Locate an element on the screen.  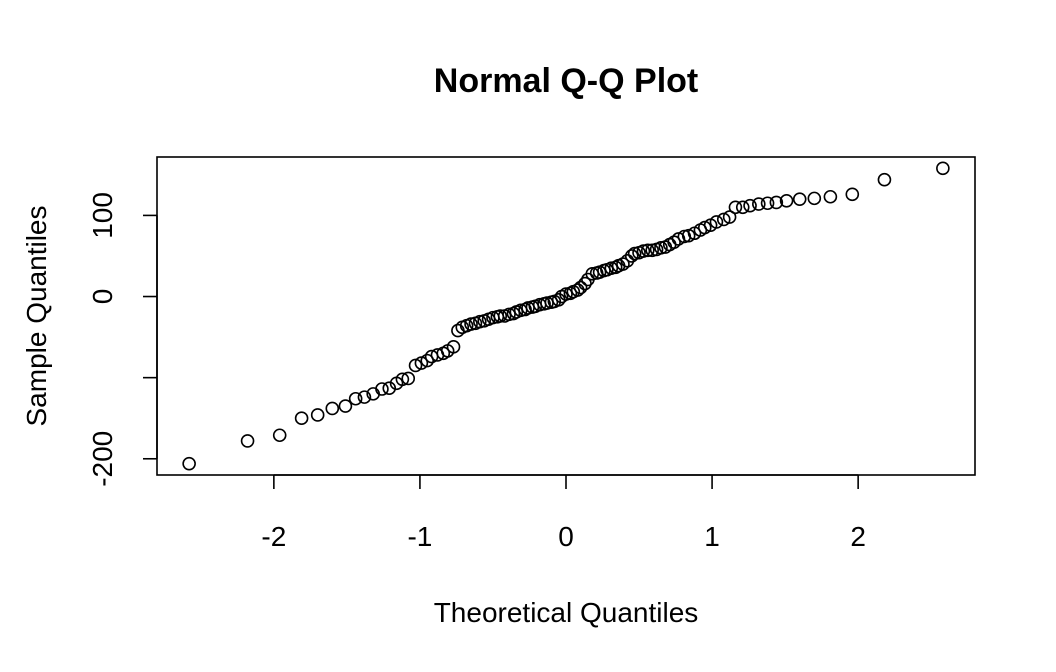
x-tick-label: 2 is located at coordinates (858, 536).